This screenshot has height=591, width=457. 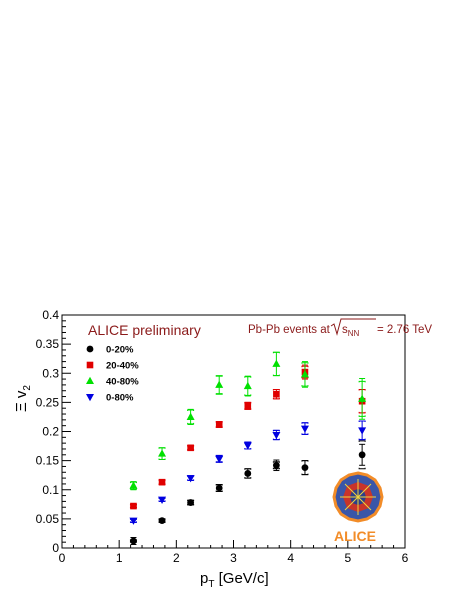 I want to click on legend: 0-20% 20-40% 40-80% 0-80%, so click(x=112, y=374).